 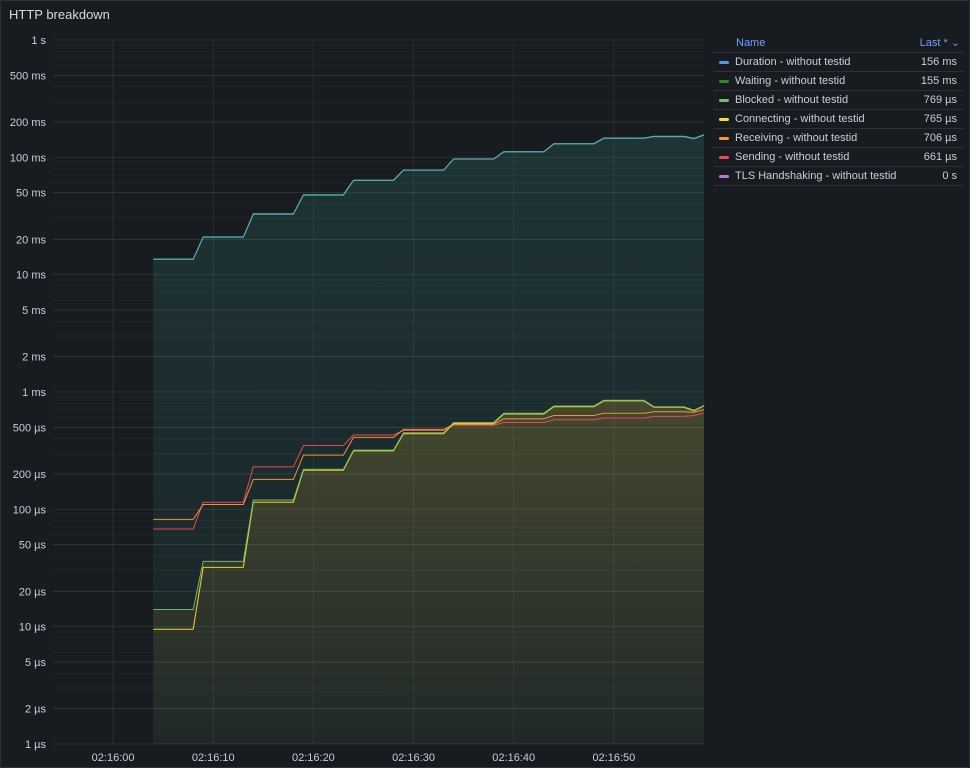 I want to click on legend-name-header: Name, so click(x=751, y=42).